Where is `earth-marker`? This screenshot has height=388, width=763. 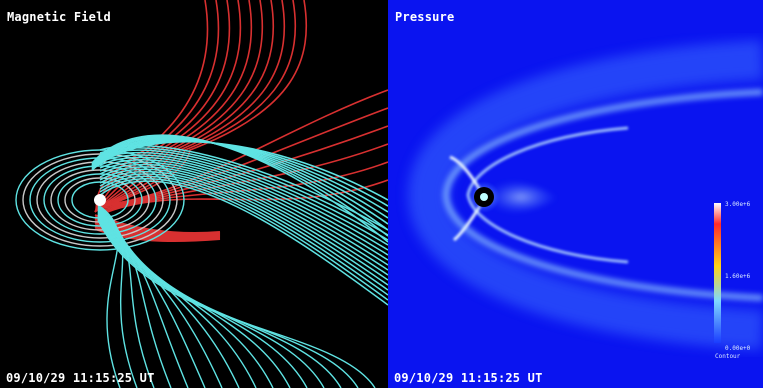
earth-marker is located at coordinates (100, 200).